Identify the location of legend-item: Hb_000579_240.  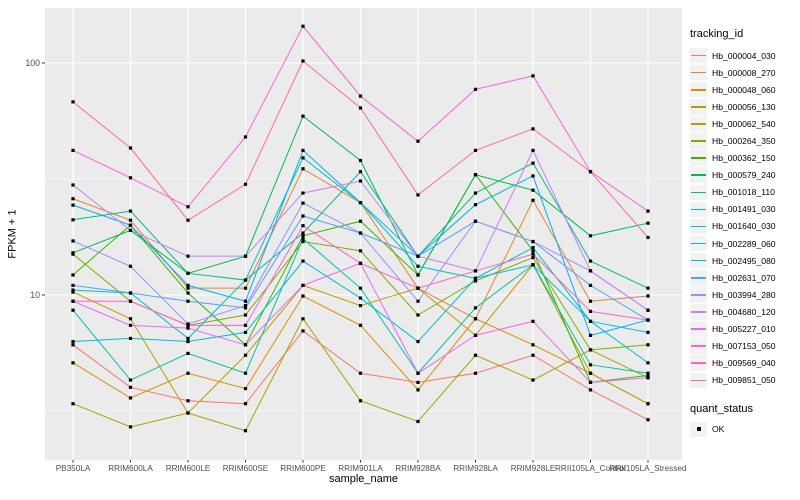
(744, 175).